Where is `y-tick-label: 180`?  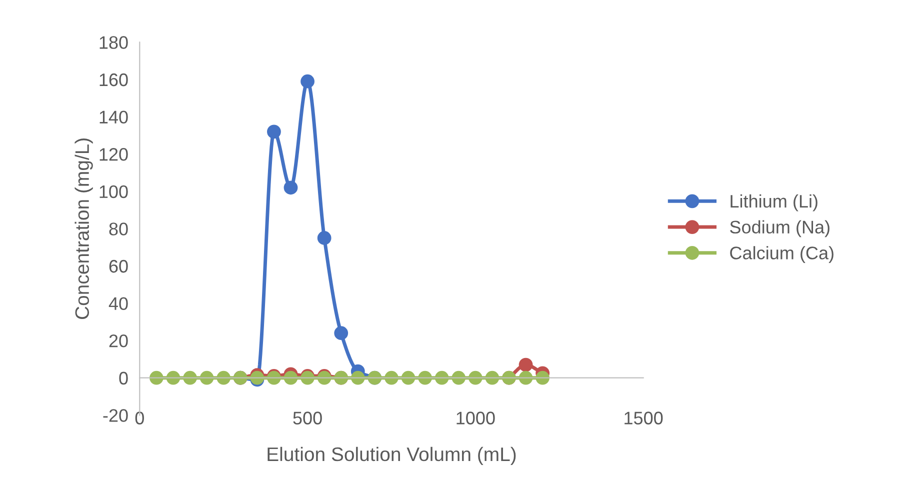 y-tick-label: 180 is located at coordinates (114, 42).